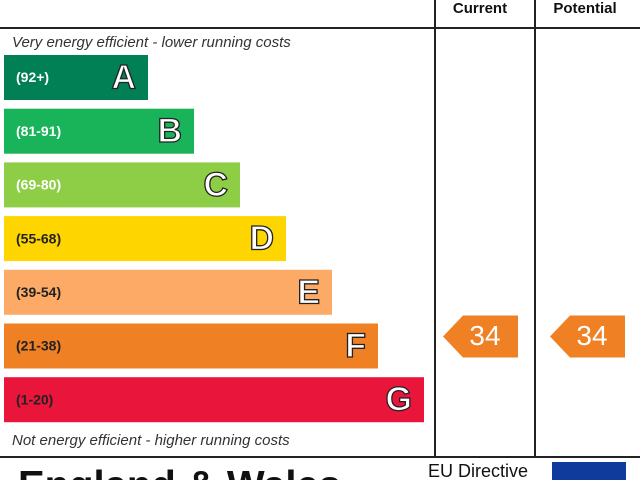 The width and height of the screenshot is (640, 485). What do you see at coordinates (38, 346) in the screenshot?
I see `band-range: (21-38)` at bounding box center [38, 346].